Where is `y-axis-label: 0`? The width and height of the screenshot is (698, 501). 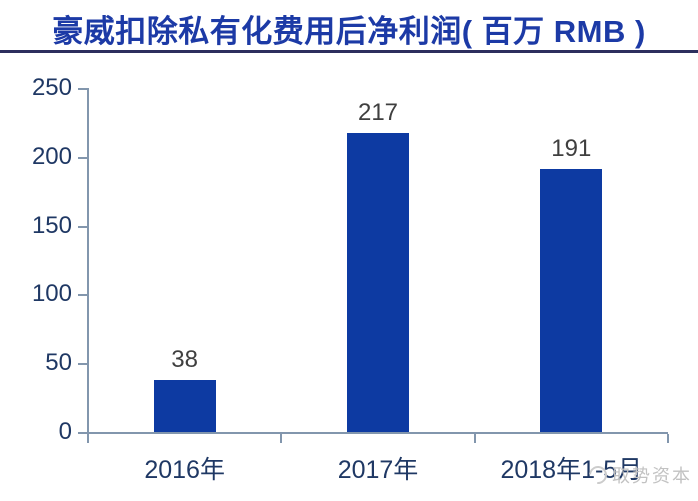 y-axis-label: 0 is located at coordinates (65, 431).